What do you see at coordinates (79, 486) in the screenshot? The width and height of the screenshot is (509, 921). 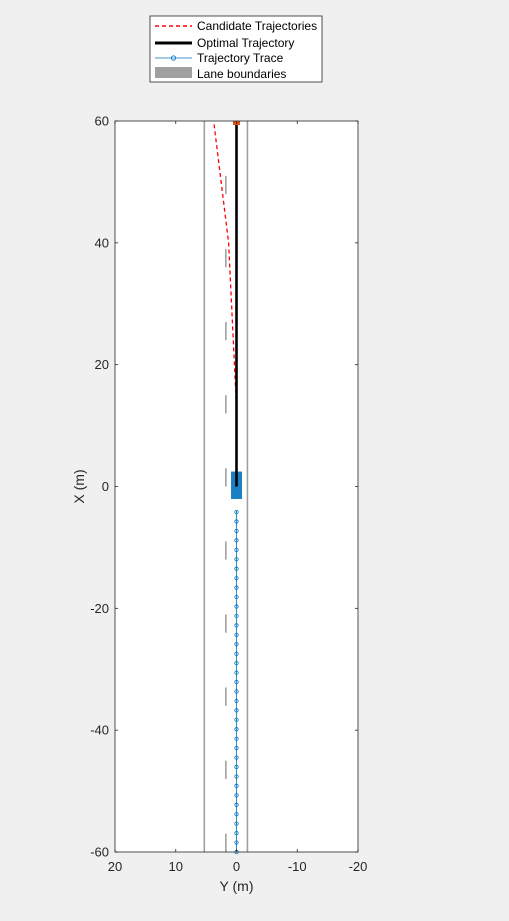 I see `y-axis-label: X (m)` at bounding box center [79, 486].